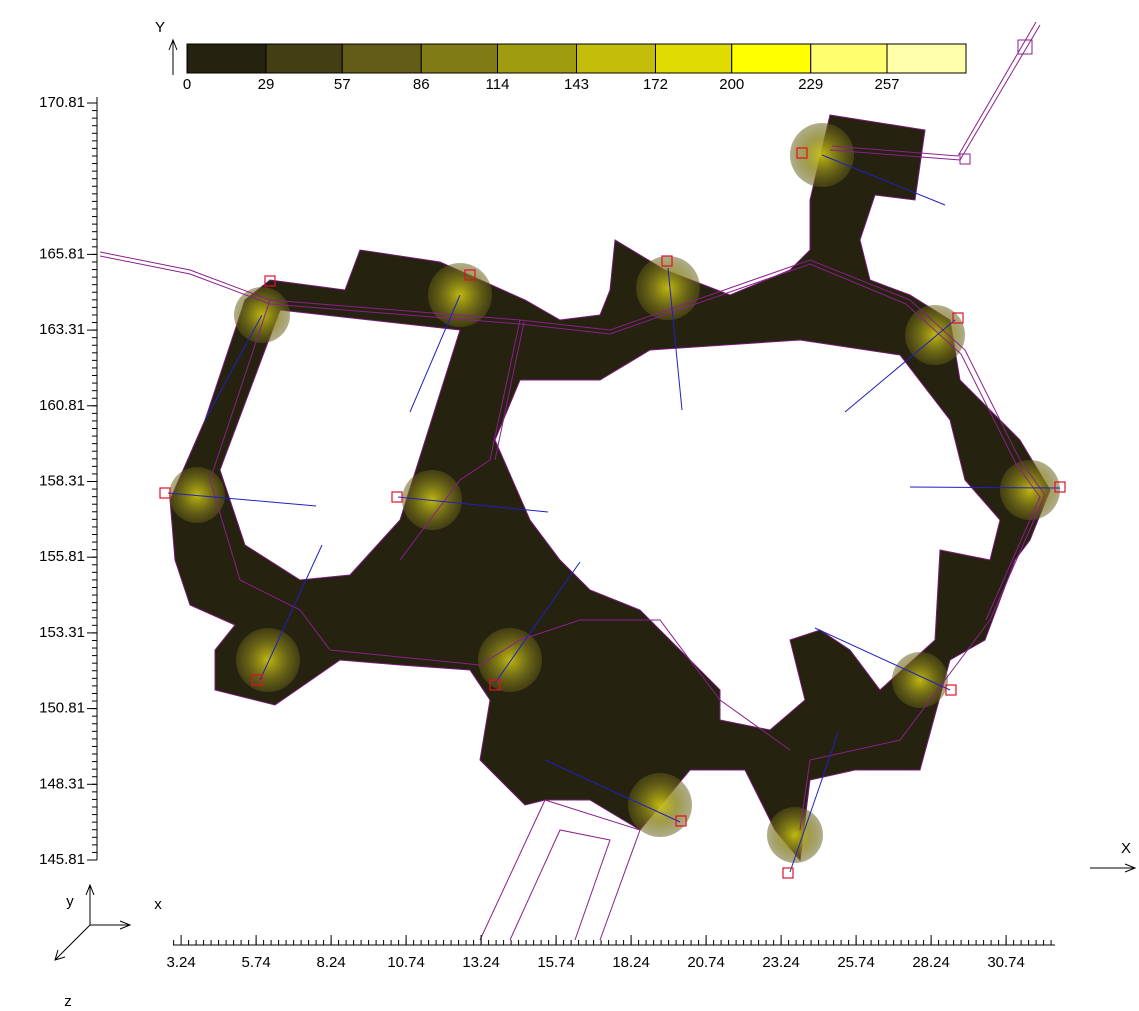 The height and width of the screenshot is (1011, 1139). I want to click on y-tick-label: 155.81, so click(62, 556).